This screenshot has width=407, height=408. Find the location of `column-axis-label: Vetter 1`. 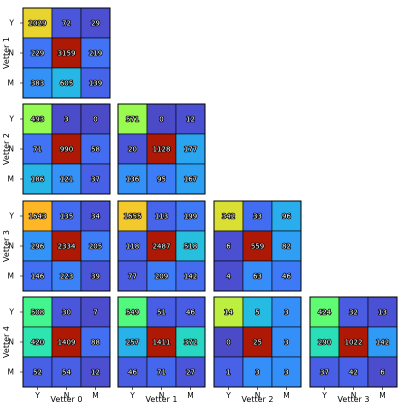

column-axis-label: Vetter 1 is located at coordinates (162, 399).